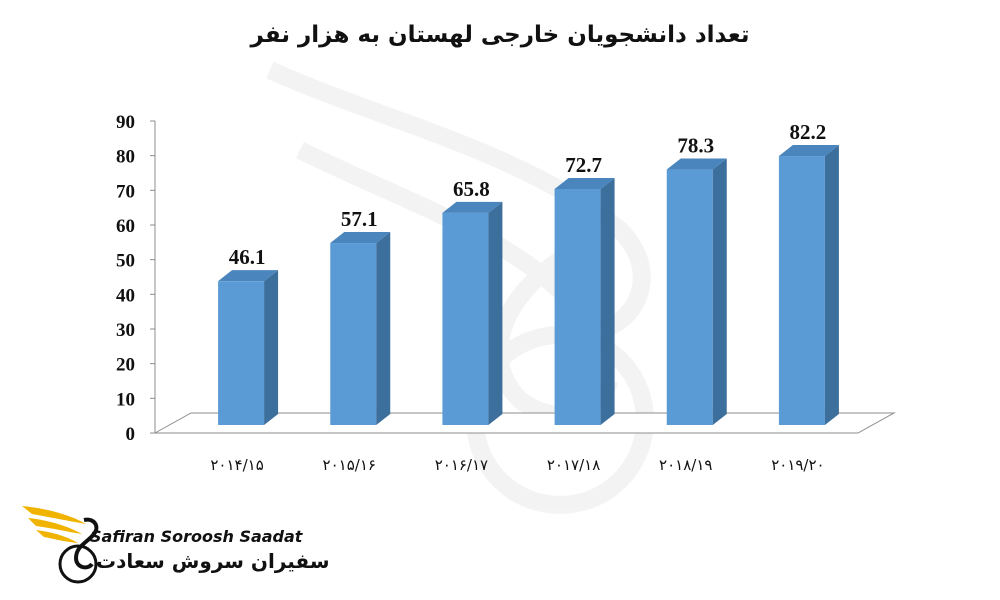 The image size is (1000, 600). Describe the element at coordinates (471, 189) in the screenshot. I see `data-label: 65.8` at that location.